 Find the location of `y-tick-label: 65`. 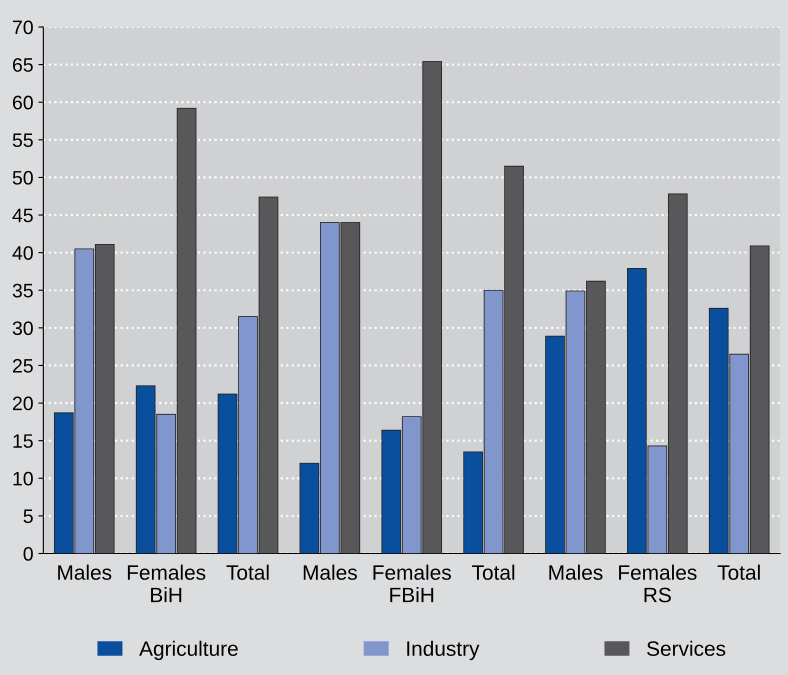

y-tick-label: 65 is located at coordinates (22, 65).